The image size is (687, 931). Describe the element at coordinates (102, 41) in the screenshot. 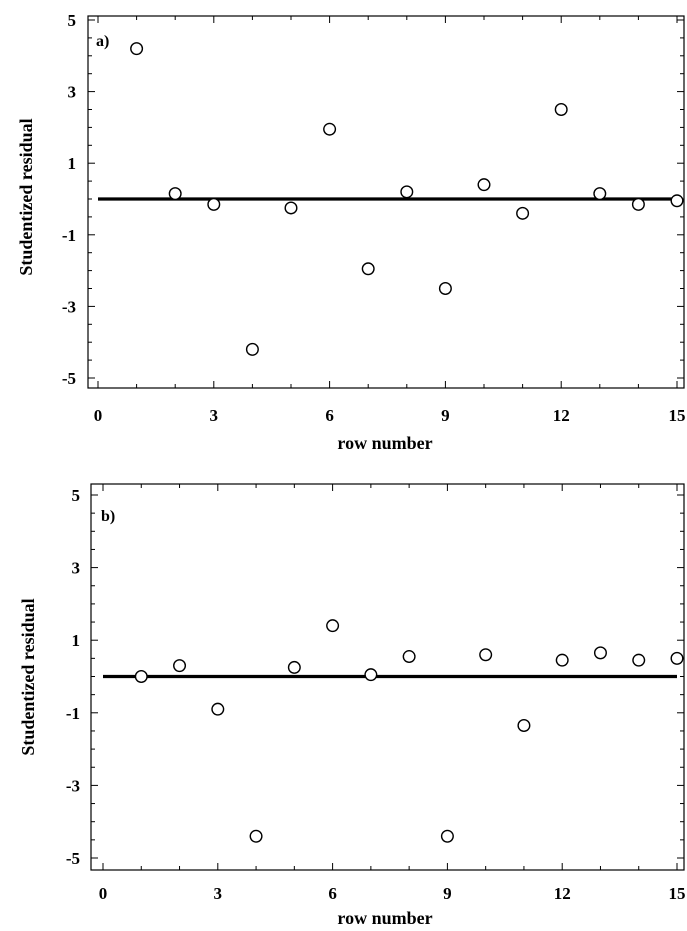

I see `panel-label: a)` at that location.